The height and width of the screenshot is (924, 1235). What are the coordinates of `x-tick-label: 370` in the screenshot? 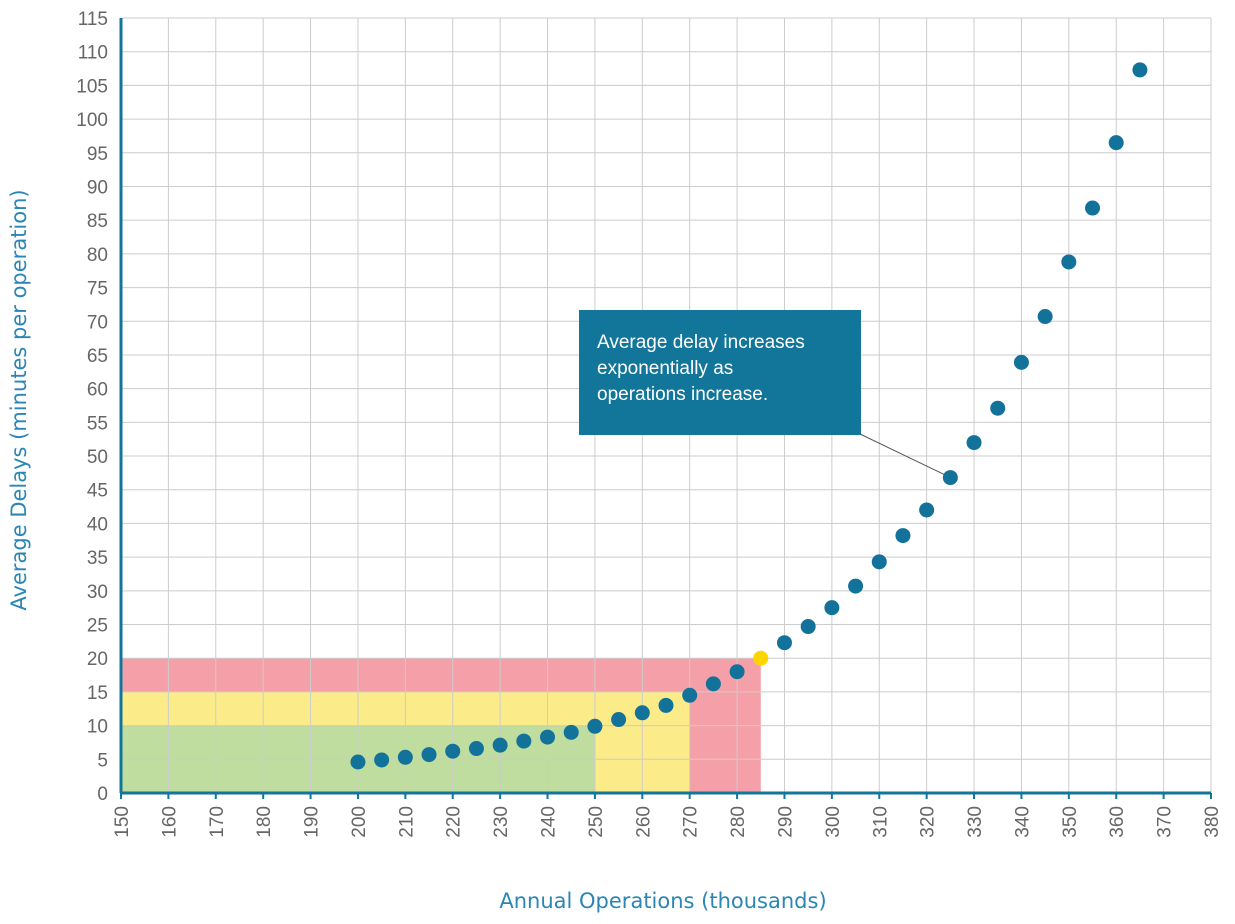 It's located at (1165, 822).